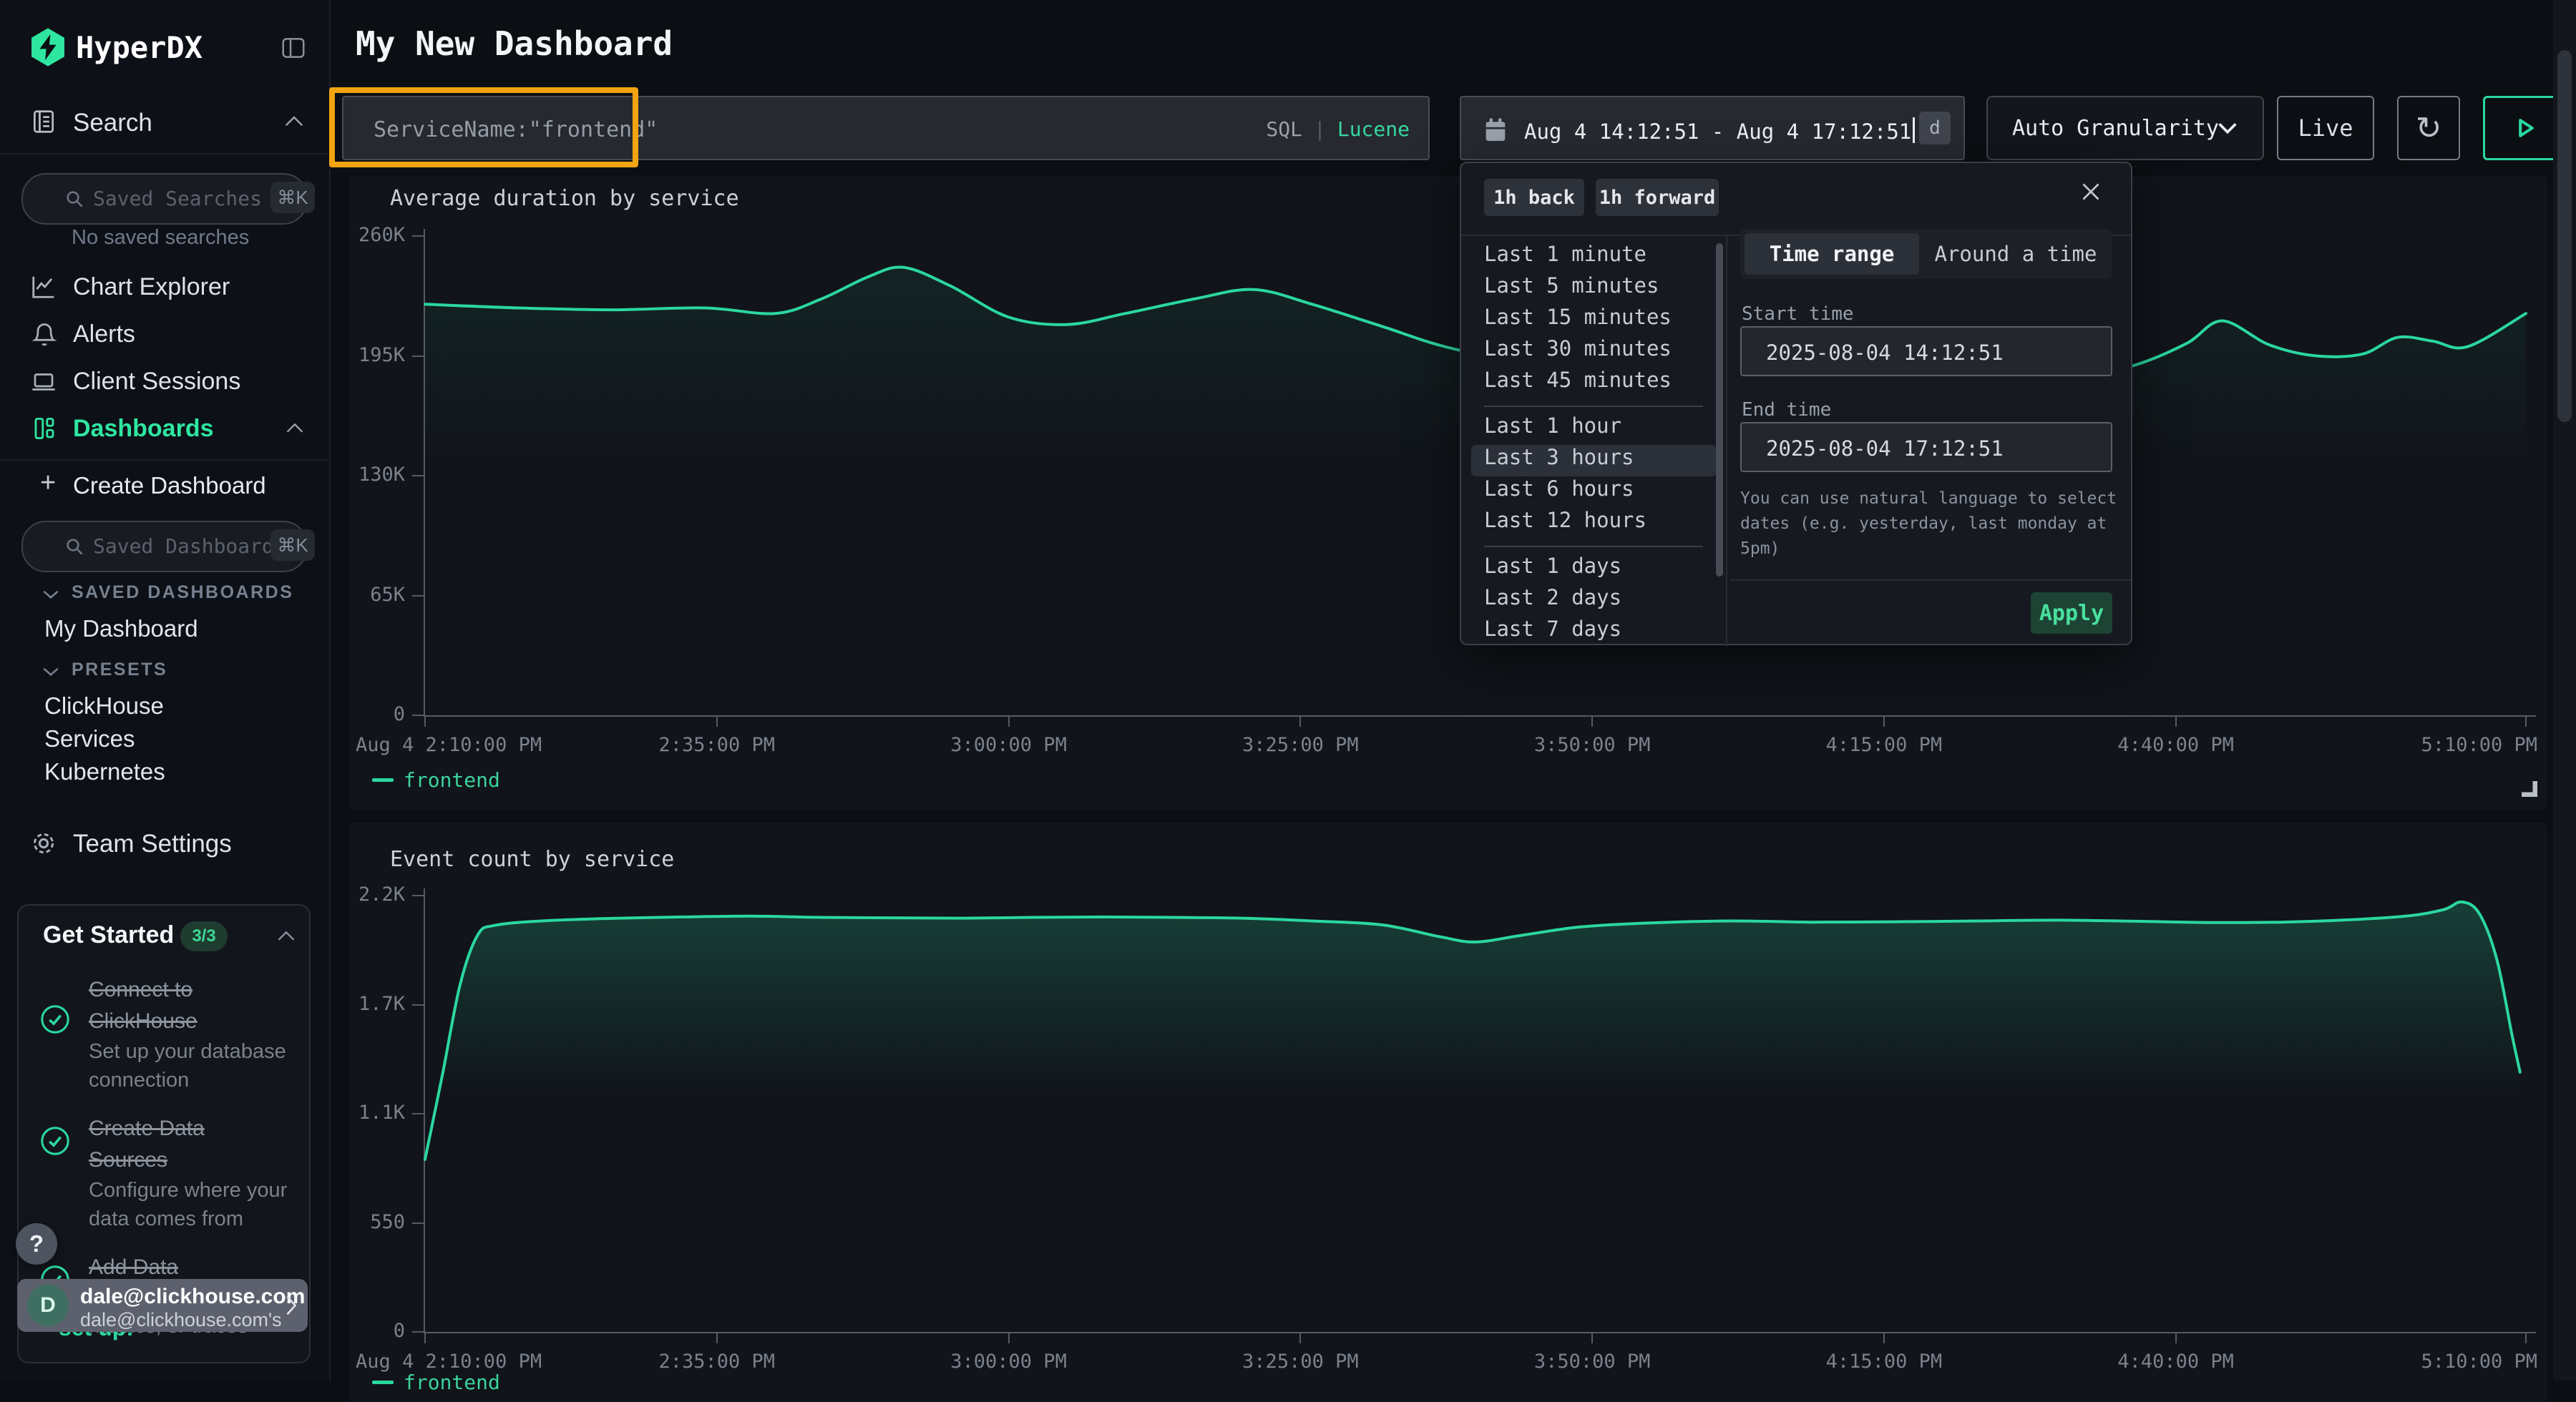  What do you see at coordinates (2564, 236) in the screenshot?
I see `page-scrollbar-thumb` at bounding box center [2564, 236].